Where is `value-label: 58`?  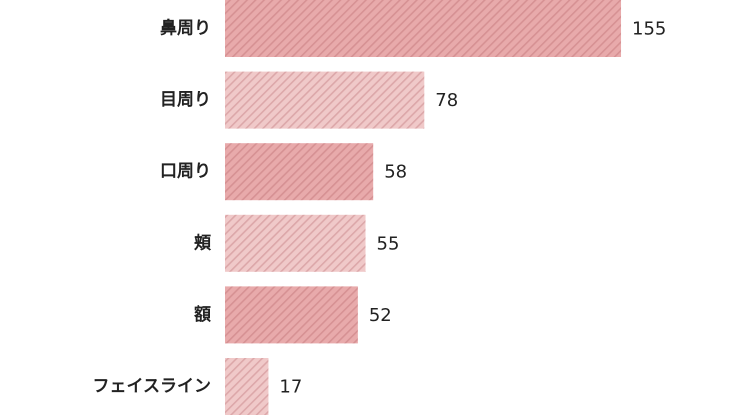
value-label: 58 is located at coordinates (395, 172).